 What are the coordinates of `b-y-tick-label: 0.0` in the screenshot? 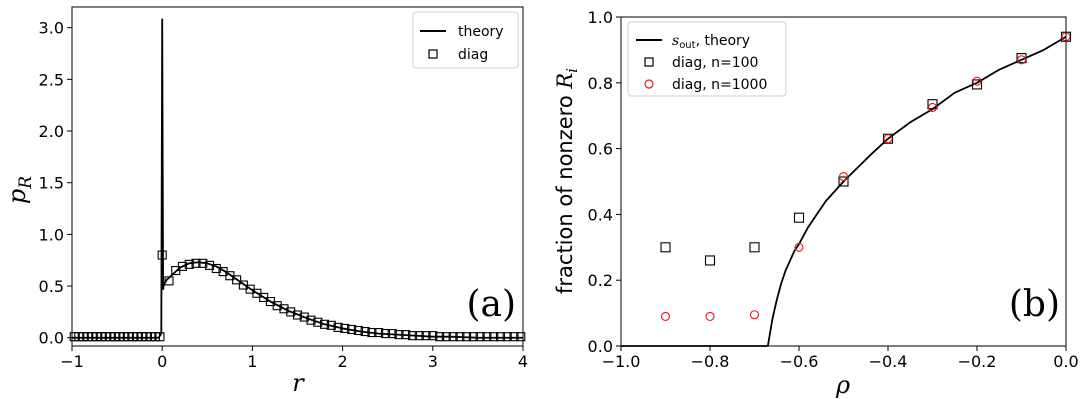 It's located at (600, 346).